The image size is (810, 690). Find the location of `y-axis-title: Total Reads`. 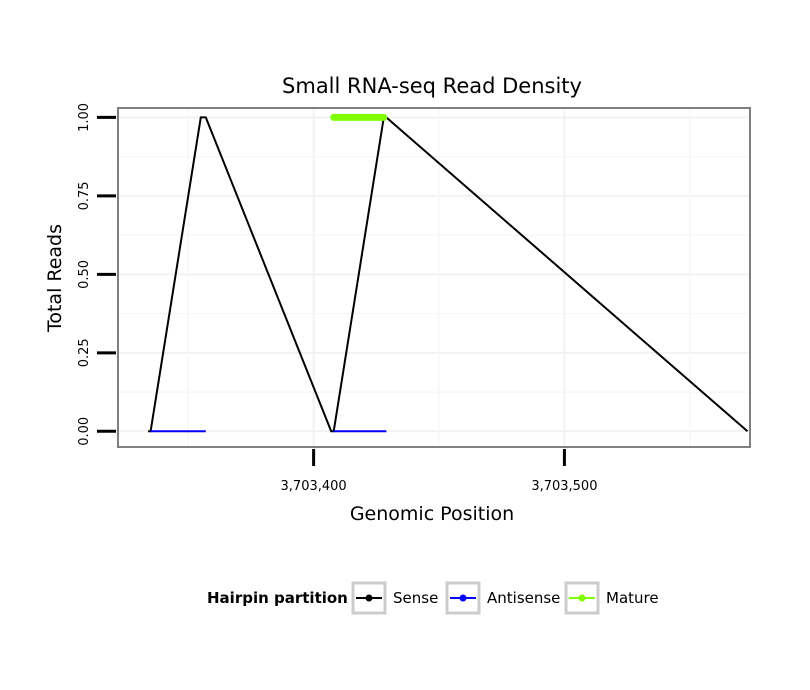

y-axis-title: Total Reads is located at coordinates (55, 278).